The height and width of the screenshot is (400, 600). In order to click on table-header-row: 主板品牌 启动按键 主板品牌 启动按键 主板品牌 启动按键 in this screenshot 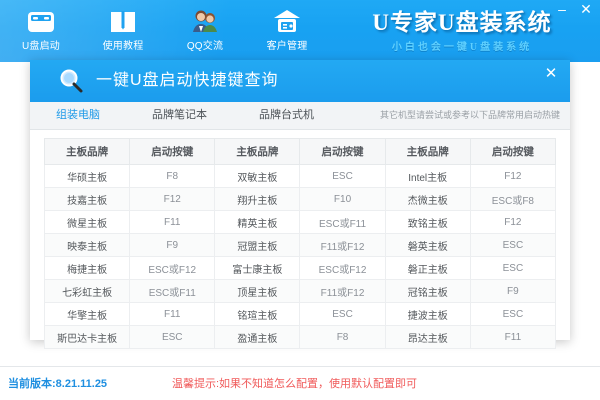, I will do `click(300, 151)`.